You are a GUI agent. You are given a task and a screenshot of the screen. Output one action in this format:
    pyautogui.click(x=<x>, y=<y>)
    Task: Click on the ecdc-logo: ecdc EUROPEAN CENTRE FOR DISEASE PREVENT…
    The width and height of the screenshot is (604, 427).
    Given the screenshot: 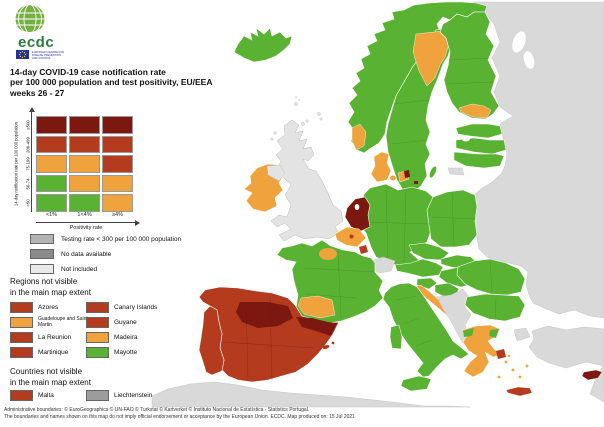 What is the action you would take?
    pyautogui.click(x=39, y=32)
    